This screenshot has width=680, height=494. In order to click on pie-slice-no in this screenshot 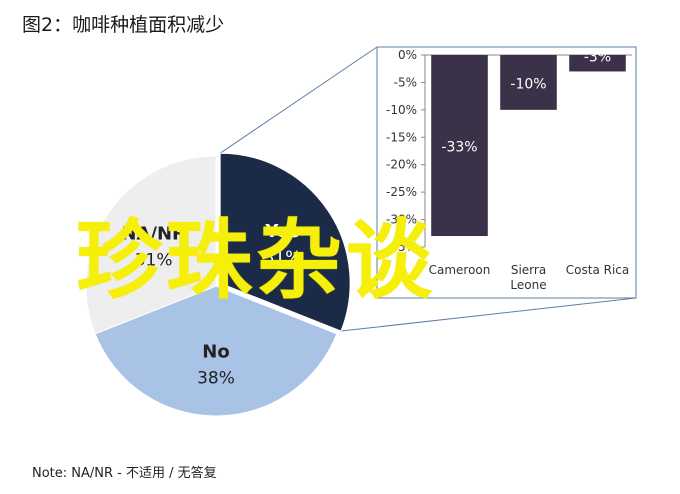, I will do `click(216, 351)`.